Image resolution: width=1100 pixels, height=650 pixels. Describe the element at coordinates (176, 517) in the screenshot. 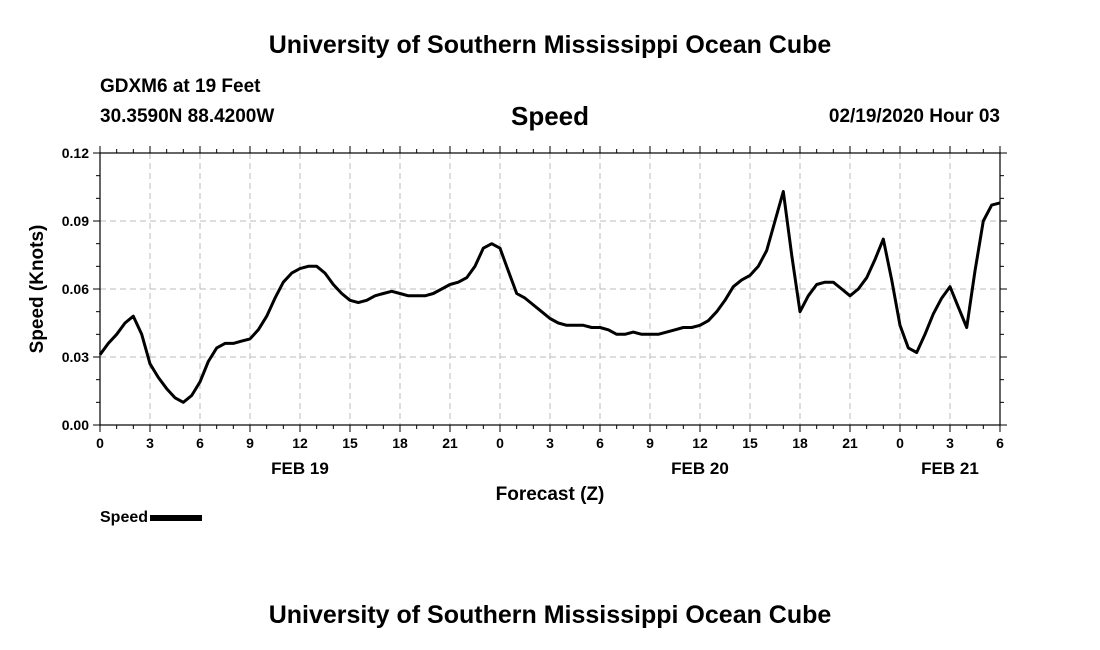

I see `legend-swatch` at that location.